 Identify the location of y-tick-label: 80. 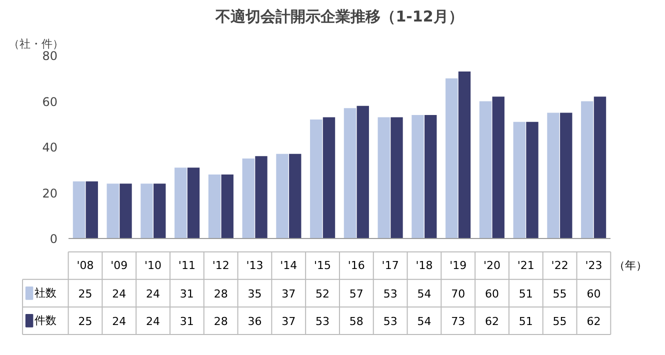
(50, 56).